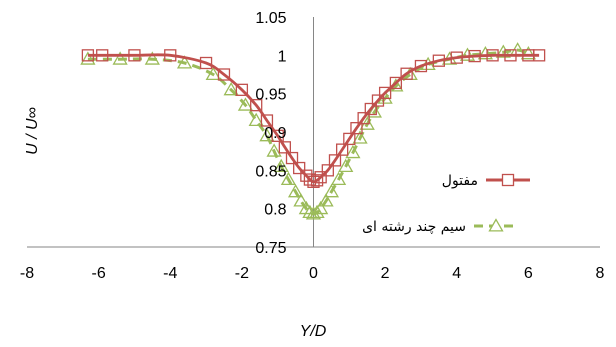 Image resolution: width=616 pixels, height=347 pixels. What do you see at coordinates (600, 273) in the screenshot?
I see `x-tick-label: 8` at bounding box center [600, 273].